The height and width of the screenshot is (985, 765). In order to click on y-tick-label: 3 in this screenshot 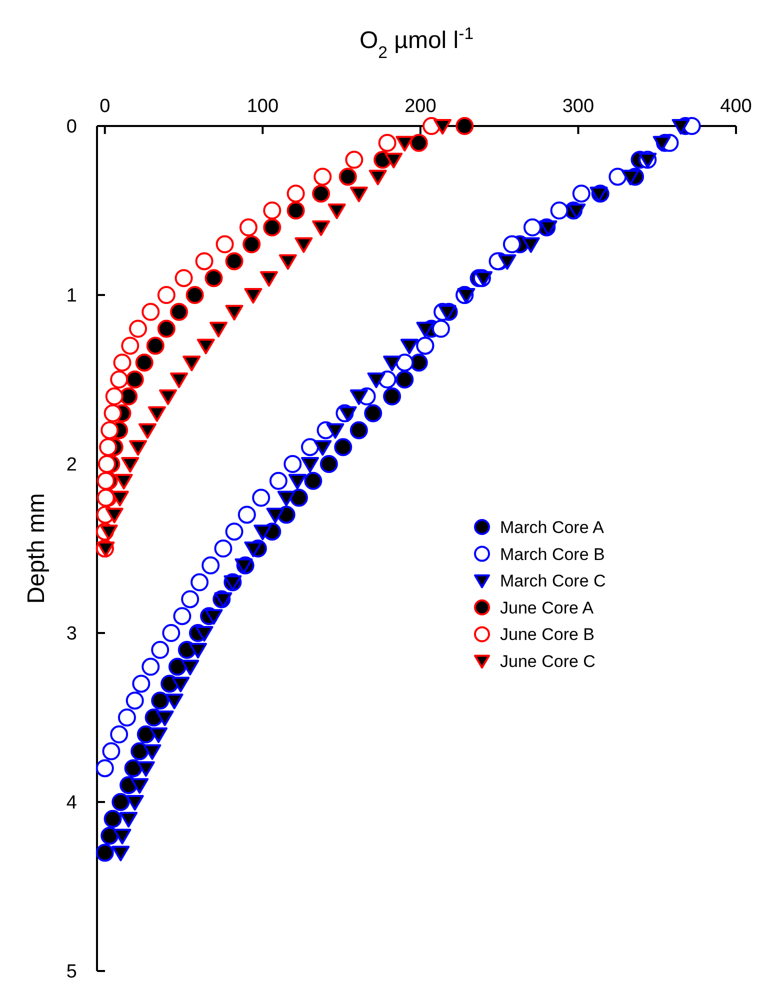, I will do `click(71, 634)`.